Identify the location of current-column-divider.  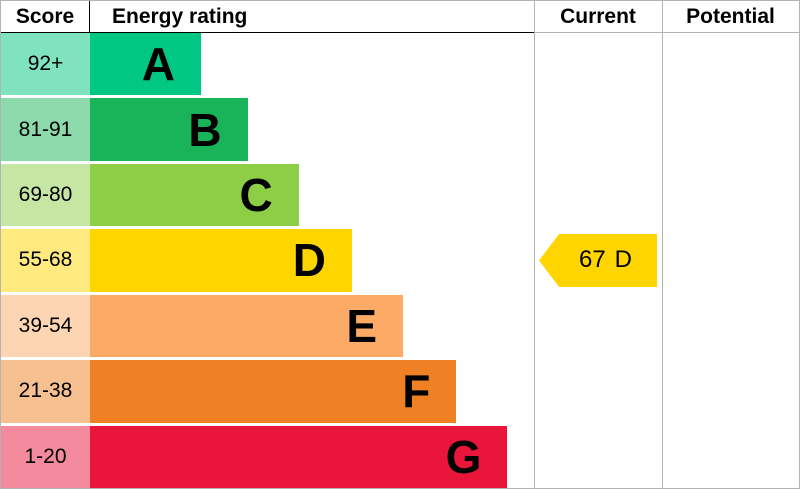
(534, 244).